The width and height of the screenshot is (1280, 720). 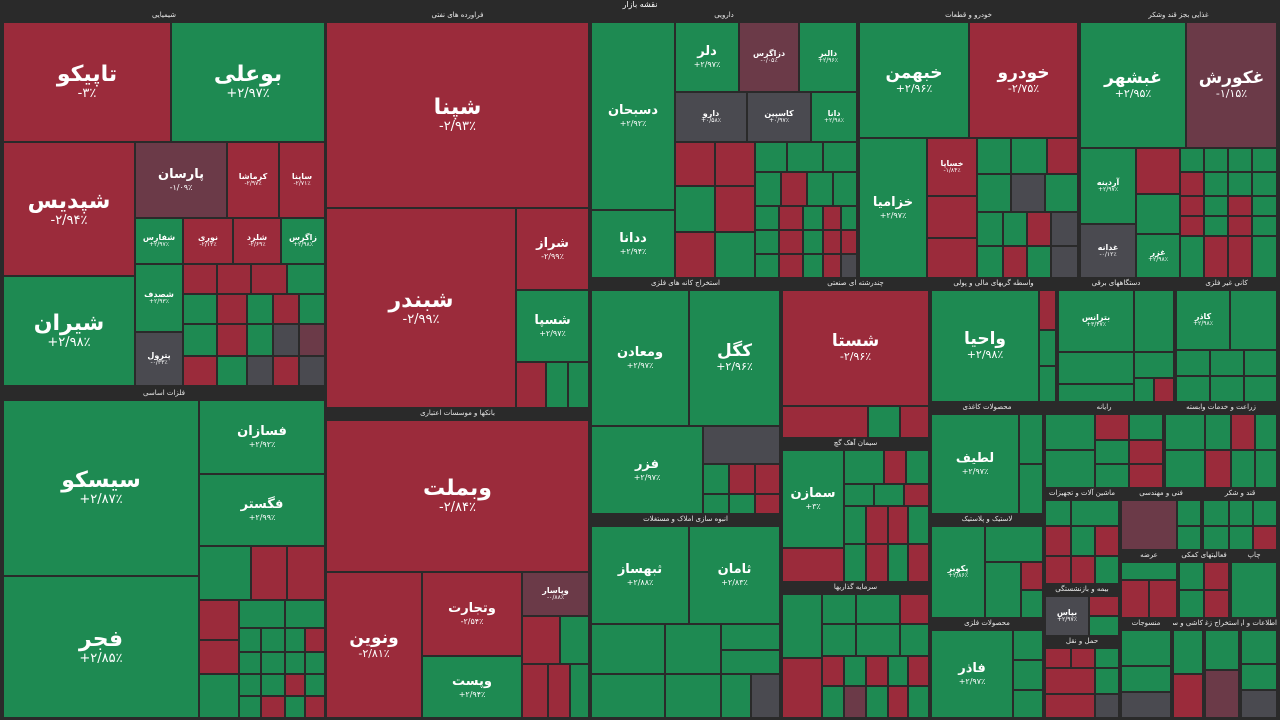 What do you see at coordinates (1133, 85) in the screenshot?
I see `tile-ghshahr: غبشهر +۲/۹۵٪` at bounding box center [1133, 85].